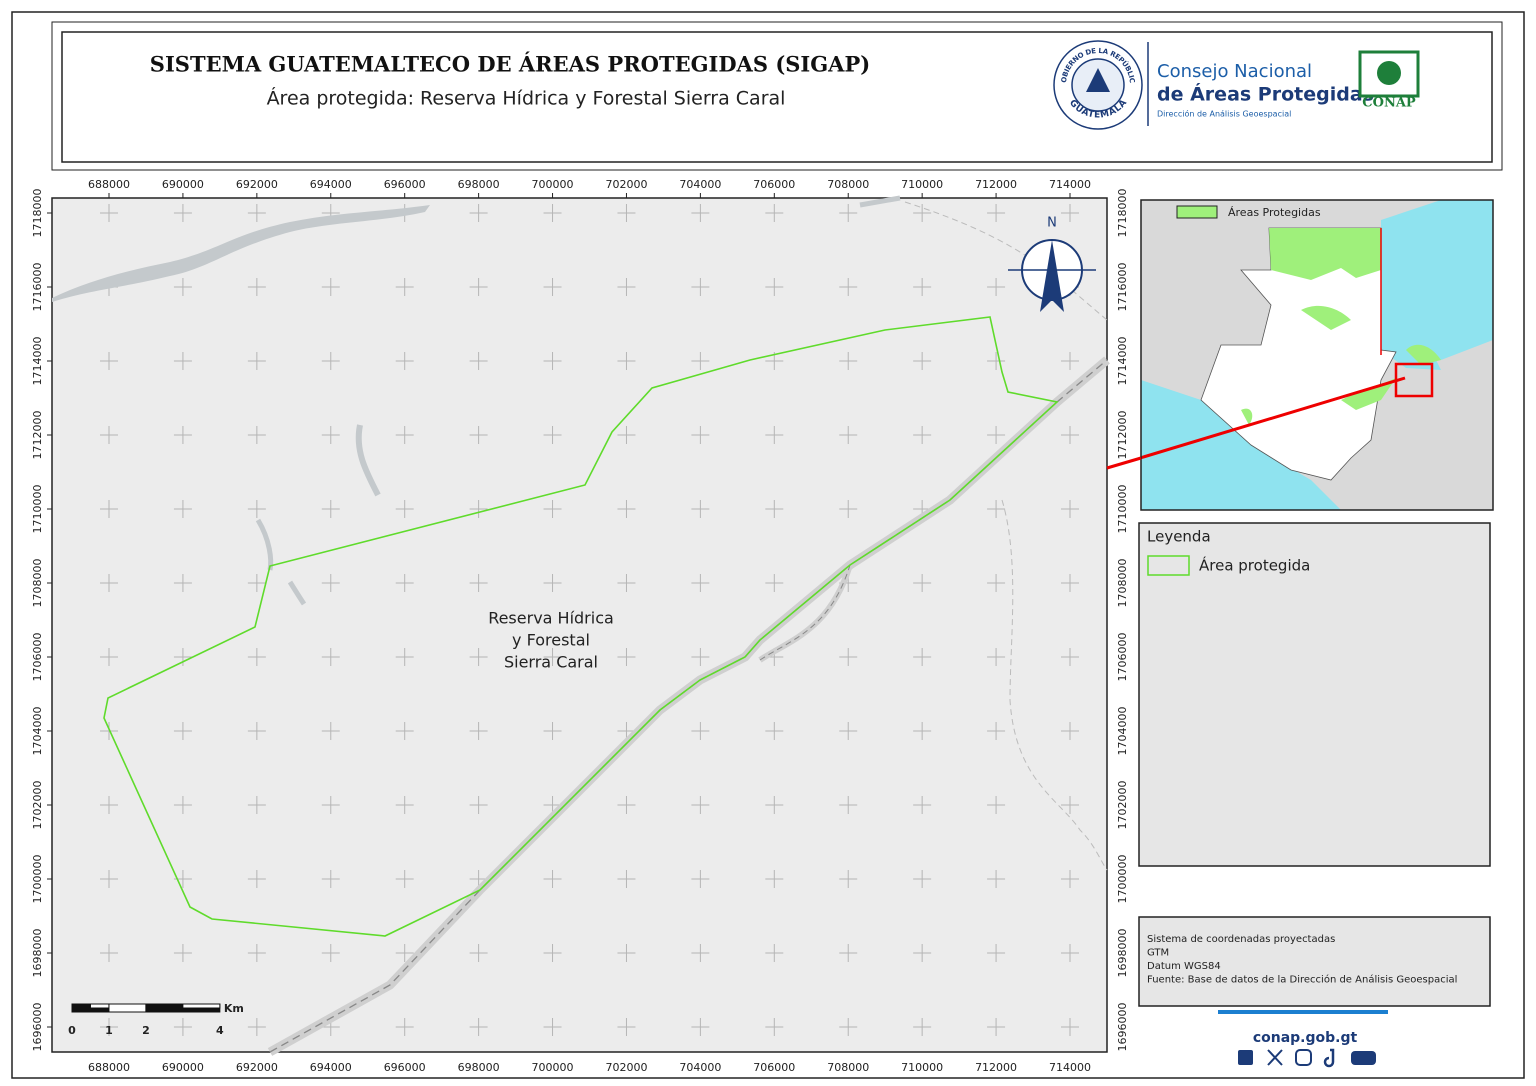 The width and height of the screenshot is (1536, 1086). Describe the element at coordinates (1234, 71) in the screenshot. I see `conap-line1: Consejo Nacional` at that location.